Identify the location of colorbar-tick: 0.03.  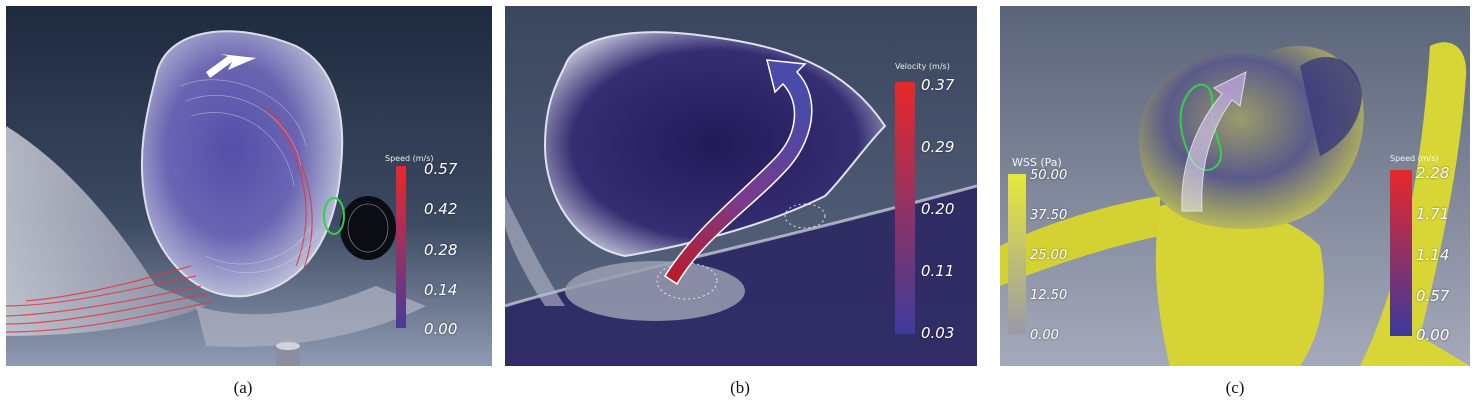
(937, 333).